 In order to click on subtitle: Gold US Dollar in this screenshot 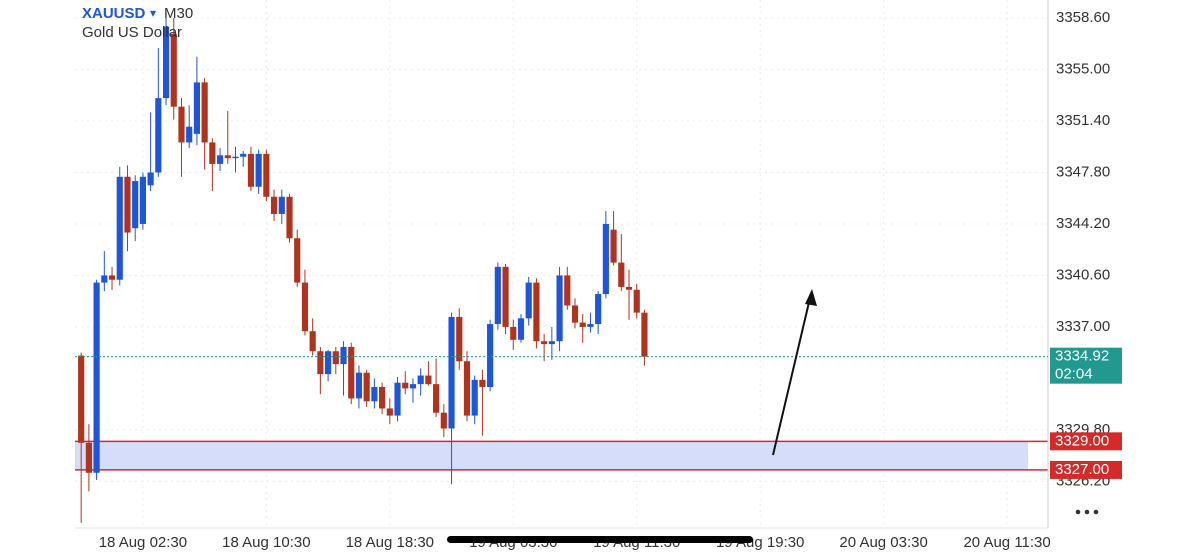, I will do `click(132, 32)`.